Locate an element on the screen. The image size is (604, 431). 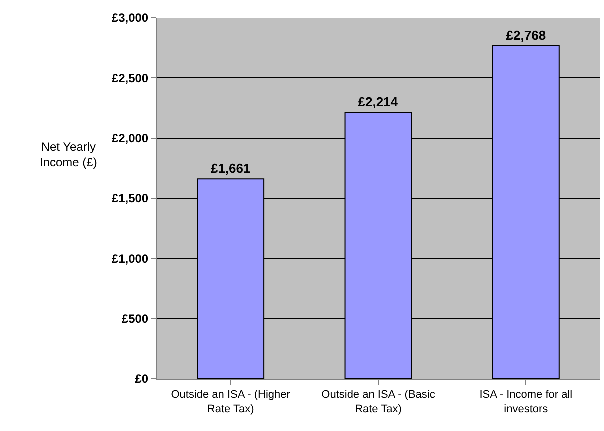
y-tick-label: £1,500 is located at coordinates (130, 199).